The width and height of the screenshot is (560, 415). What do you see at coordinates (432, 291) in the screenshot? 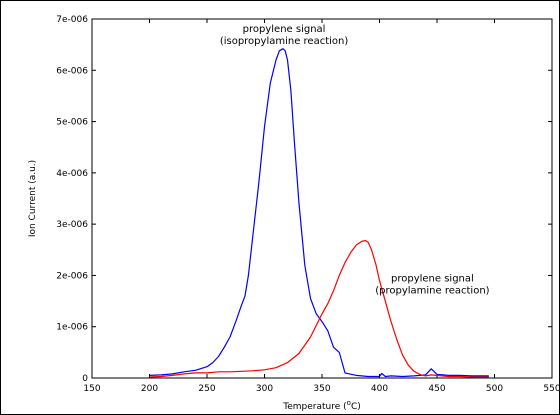
I see `annotation-2-line-2: (propylamine reaction)` at bounding box center [432, 291].